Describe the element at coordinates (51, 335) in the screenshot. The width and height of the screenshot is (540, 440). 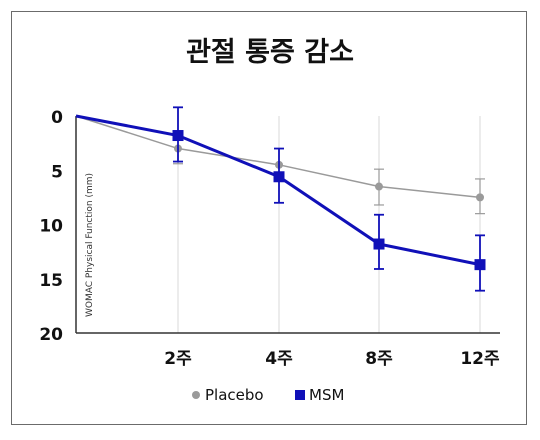
I see `y-tick-label: 20` at that location.